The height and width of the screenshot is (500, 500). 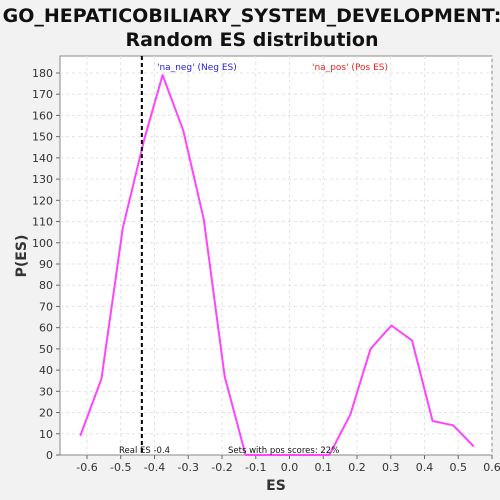 I want to click on x-tick-label: 0.6, so click(x=491, y=467).